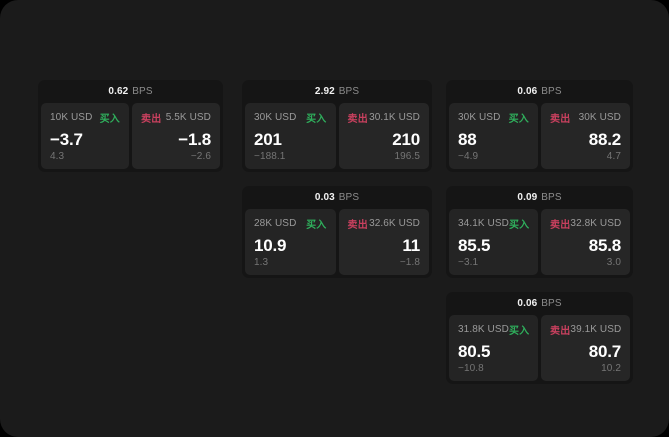  Describe the element at coordinates (613, 262) in the screenshot. I see `sell-delta: 3.0` at that location.